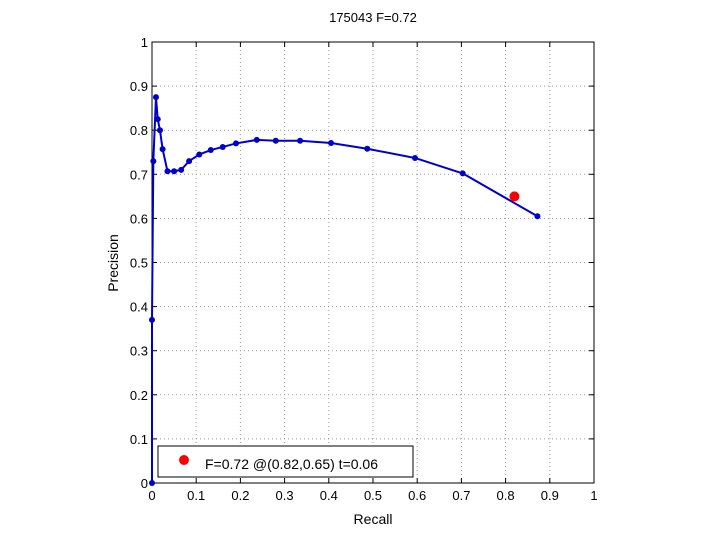 The image size is (720, 540). Describe the element at coordinates (144, 483) in the screenshot. I see `y-tick-label: 0` at that location.